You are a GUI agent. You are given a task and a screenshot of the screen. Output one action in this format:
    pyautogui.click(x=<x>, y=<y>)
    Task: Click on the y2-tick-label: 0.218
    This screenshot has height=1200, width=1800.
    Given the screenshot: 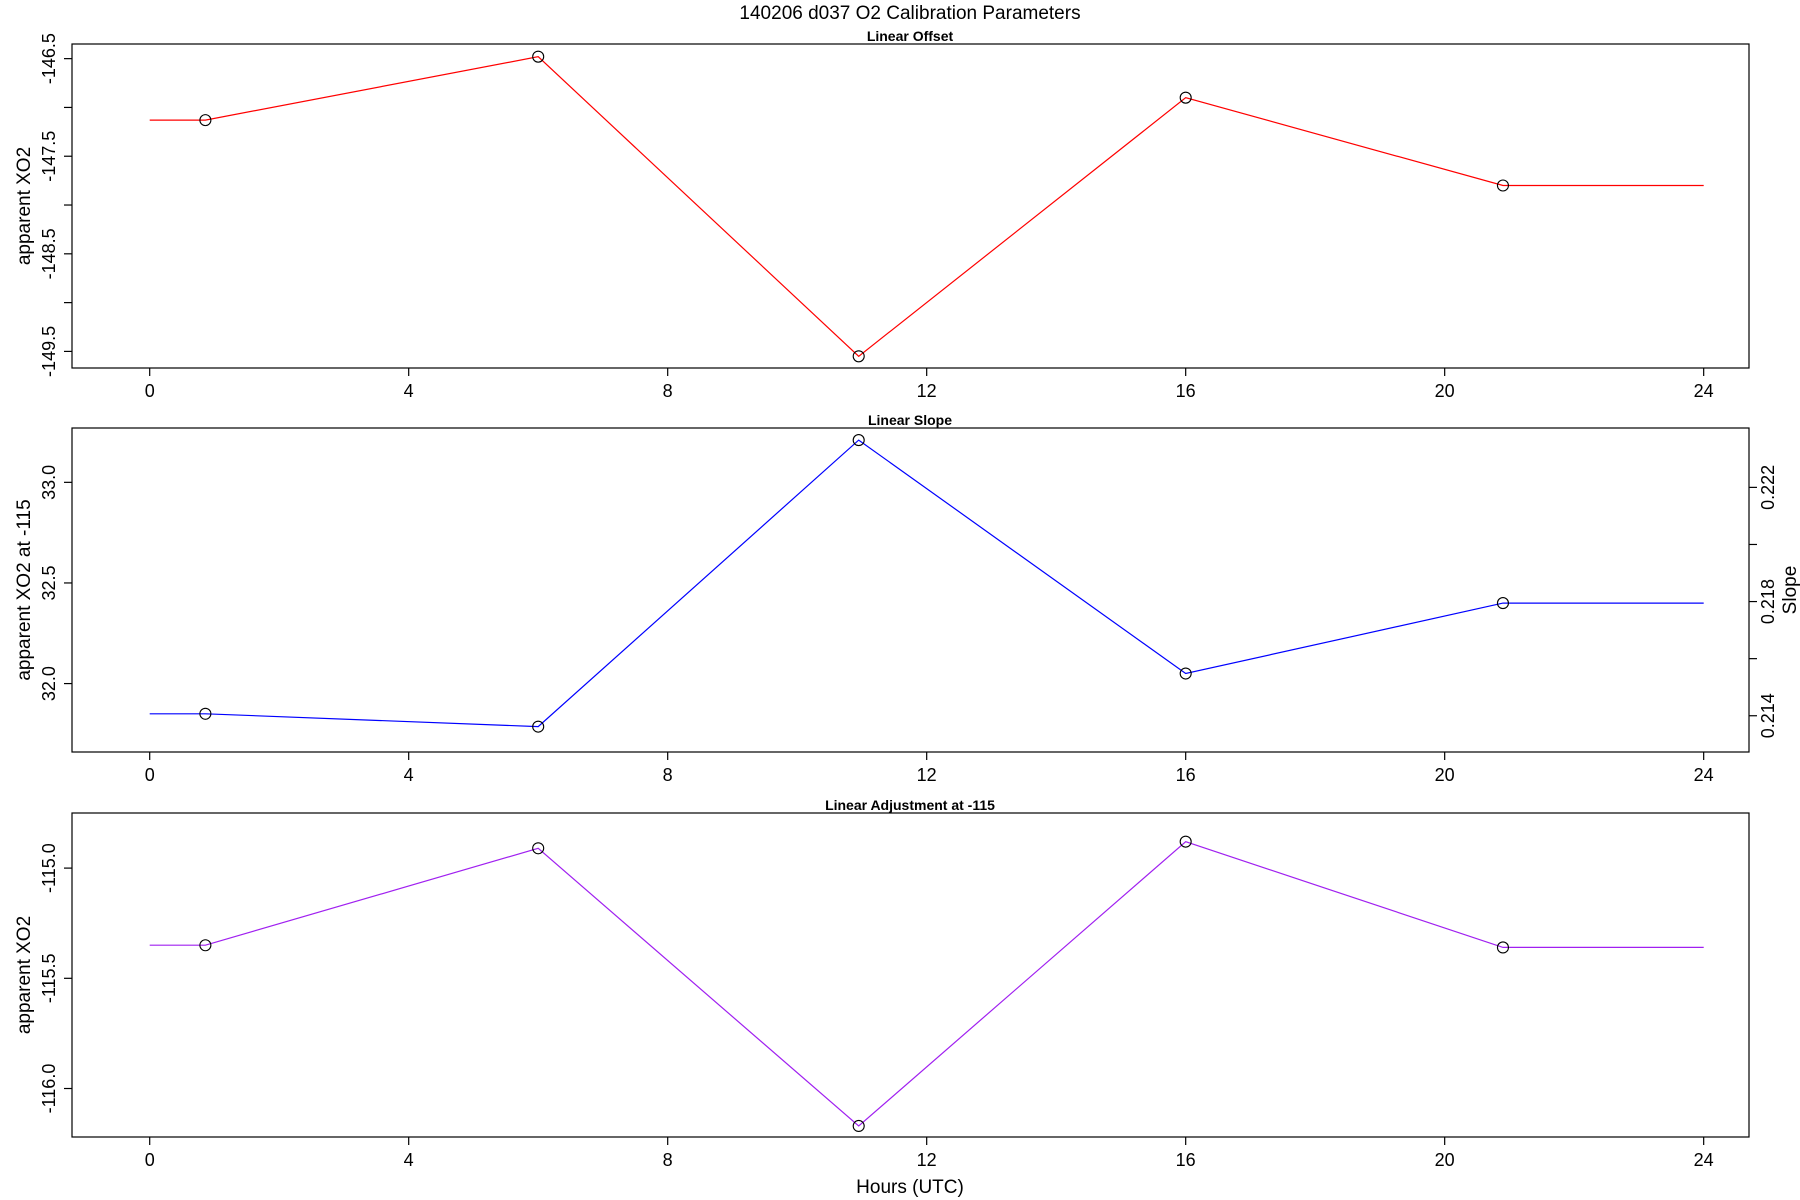 What is the action you would take?
    pyautogui.click(x=1768, y=601)
    